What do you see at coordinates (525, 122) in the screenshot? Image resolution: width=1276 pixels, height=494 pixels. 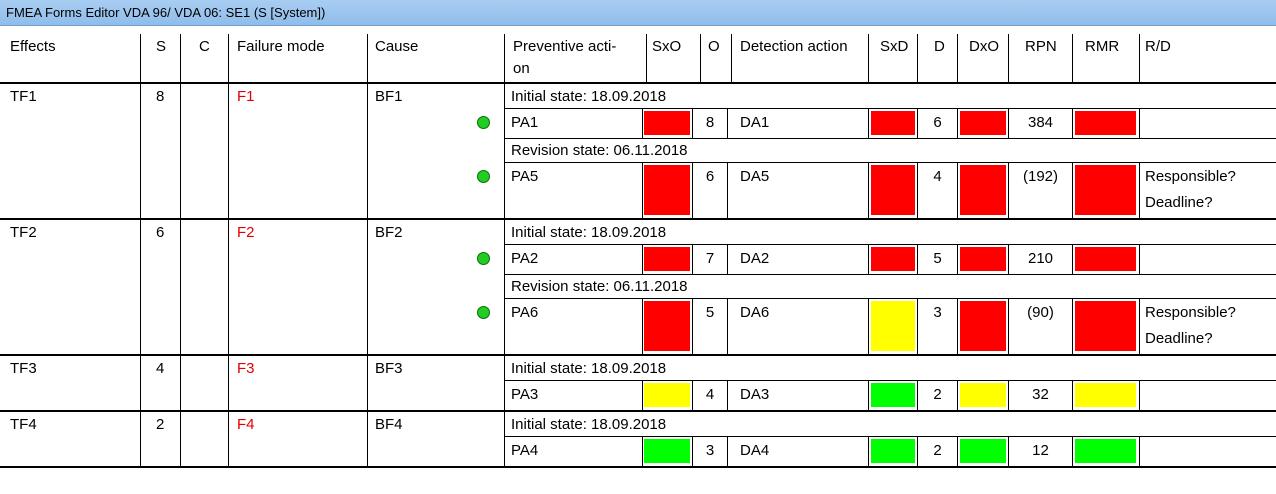 I see `preventive-action-cell: PA1` at bounding box center [525, 122].